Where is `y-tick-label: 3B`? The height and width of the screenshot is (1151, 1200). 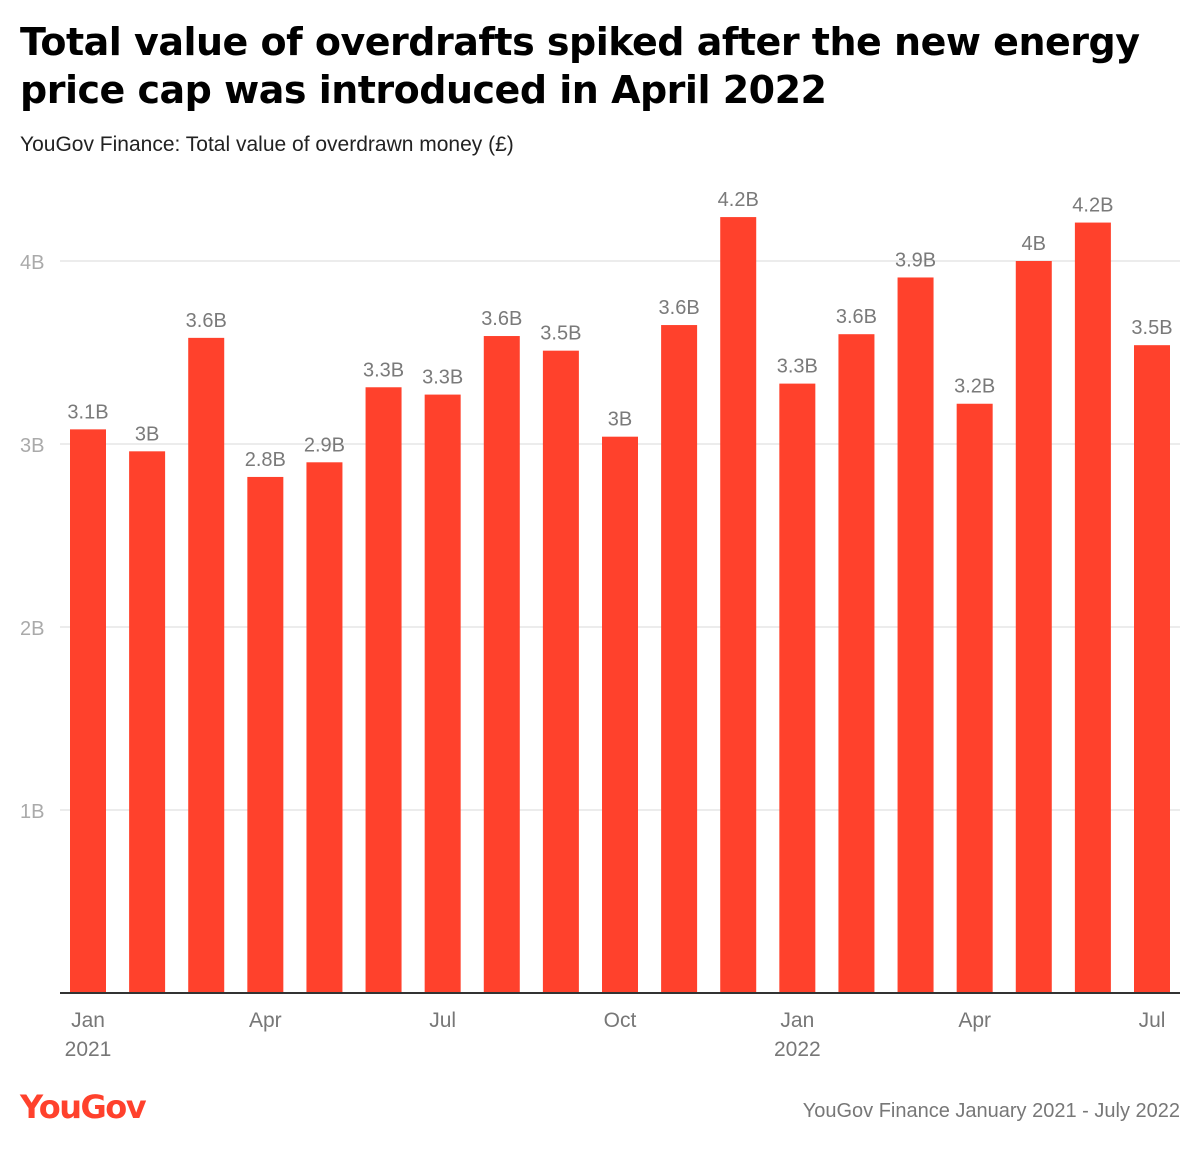
y-tick-label: 3B is located at coordinates (32, 446).